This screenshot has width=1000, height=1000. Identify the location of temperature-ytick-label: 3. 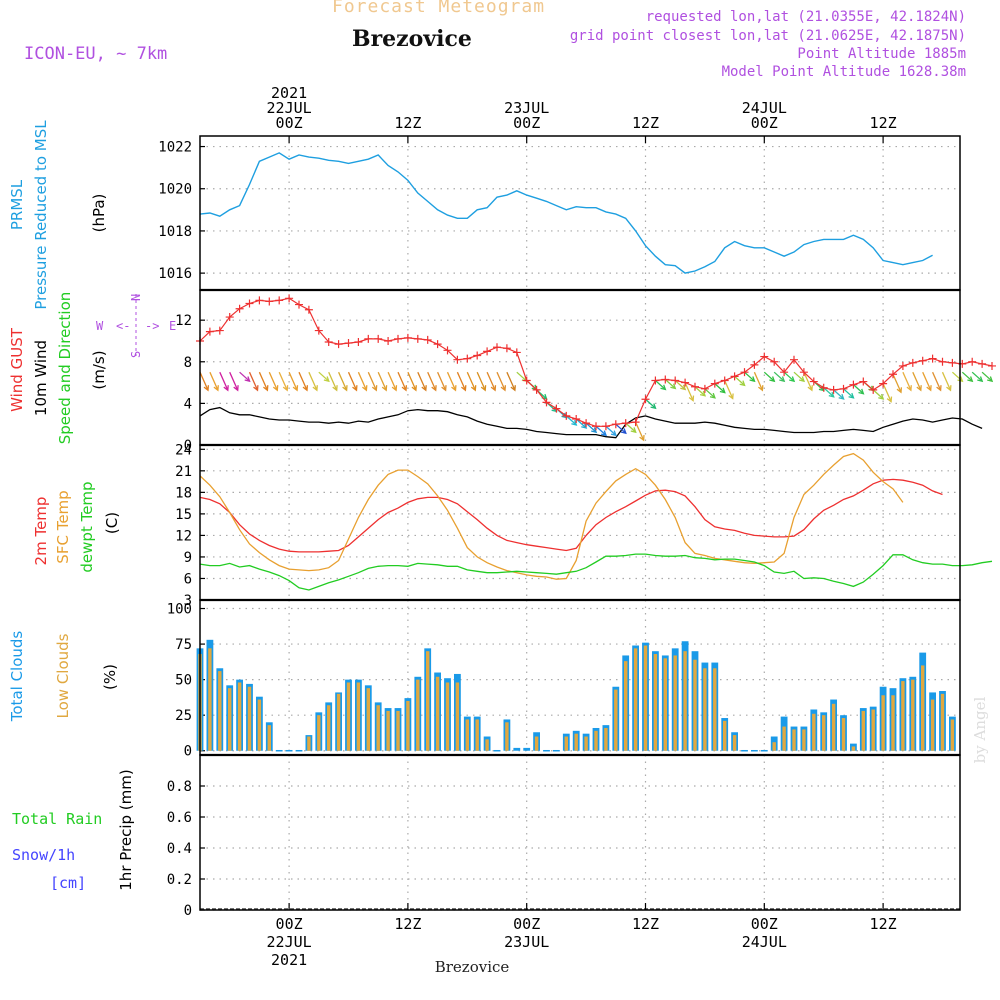
(188, 601).